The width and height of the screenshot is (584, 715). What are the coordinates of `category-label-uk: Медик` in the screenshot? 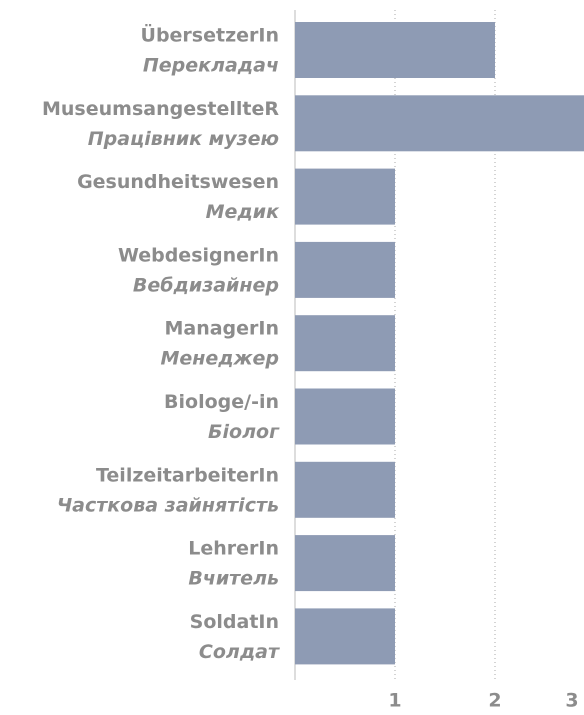 It's located at (243, 212).